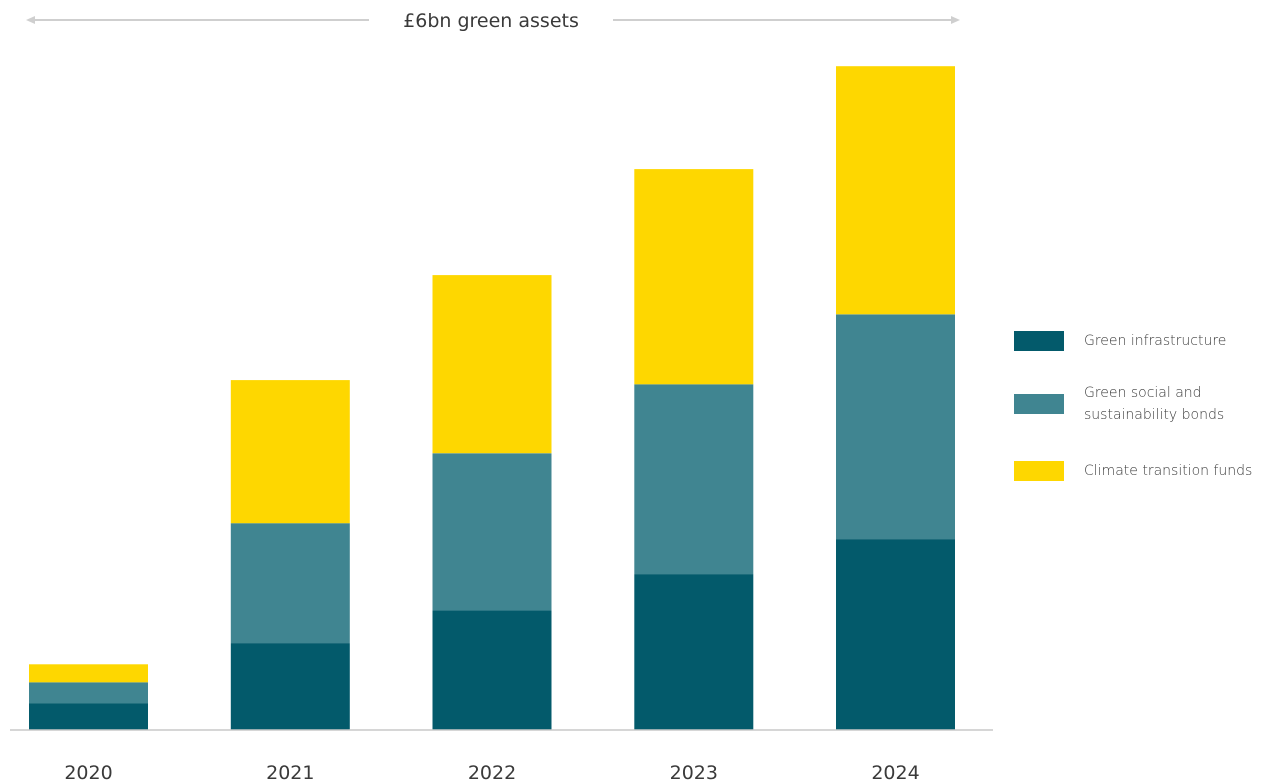 The width and height of the screenshot is (1264, 784). Describe the element at coordinates (1154, 404) in the screenshot. I see `legend-label-green-social-bonds: Green social and sustainability bonds` at that location.